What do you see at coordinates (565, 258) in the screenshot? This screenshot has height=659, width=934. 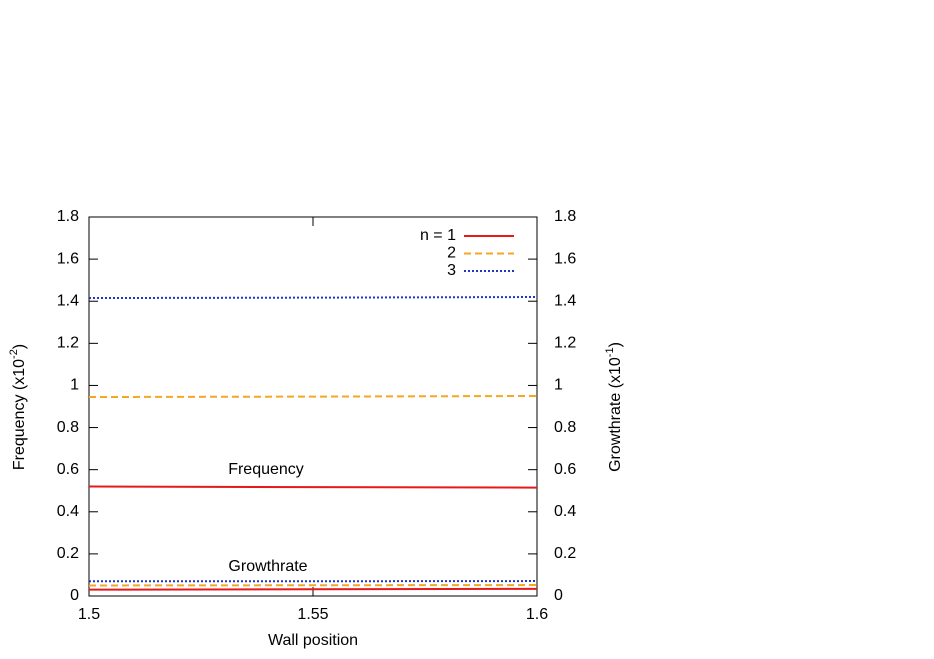 I see `y2-tick-label: 1.6` at bounding box center [565, 258].